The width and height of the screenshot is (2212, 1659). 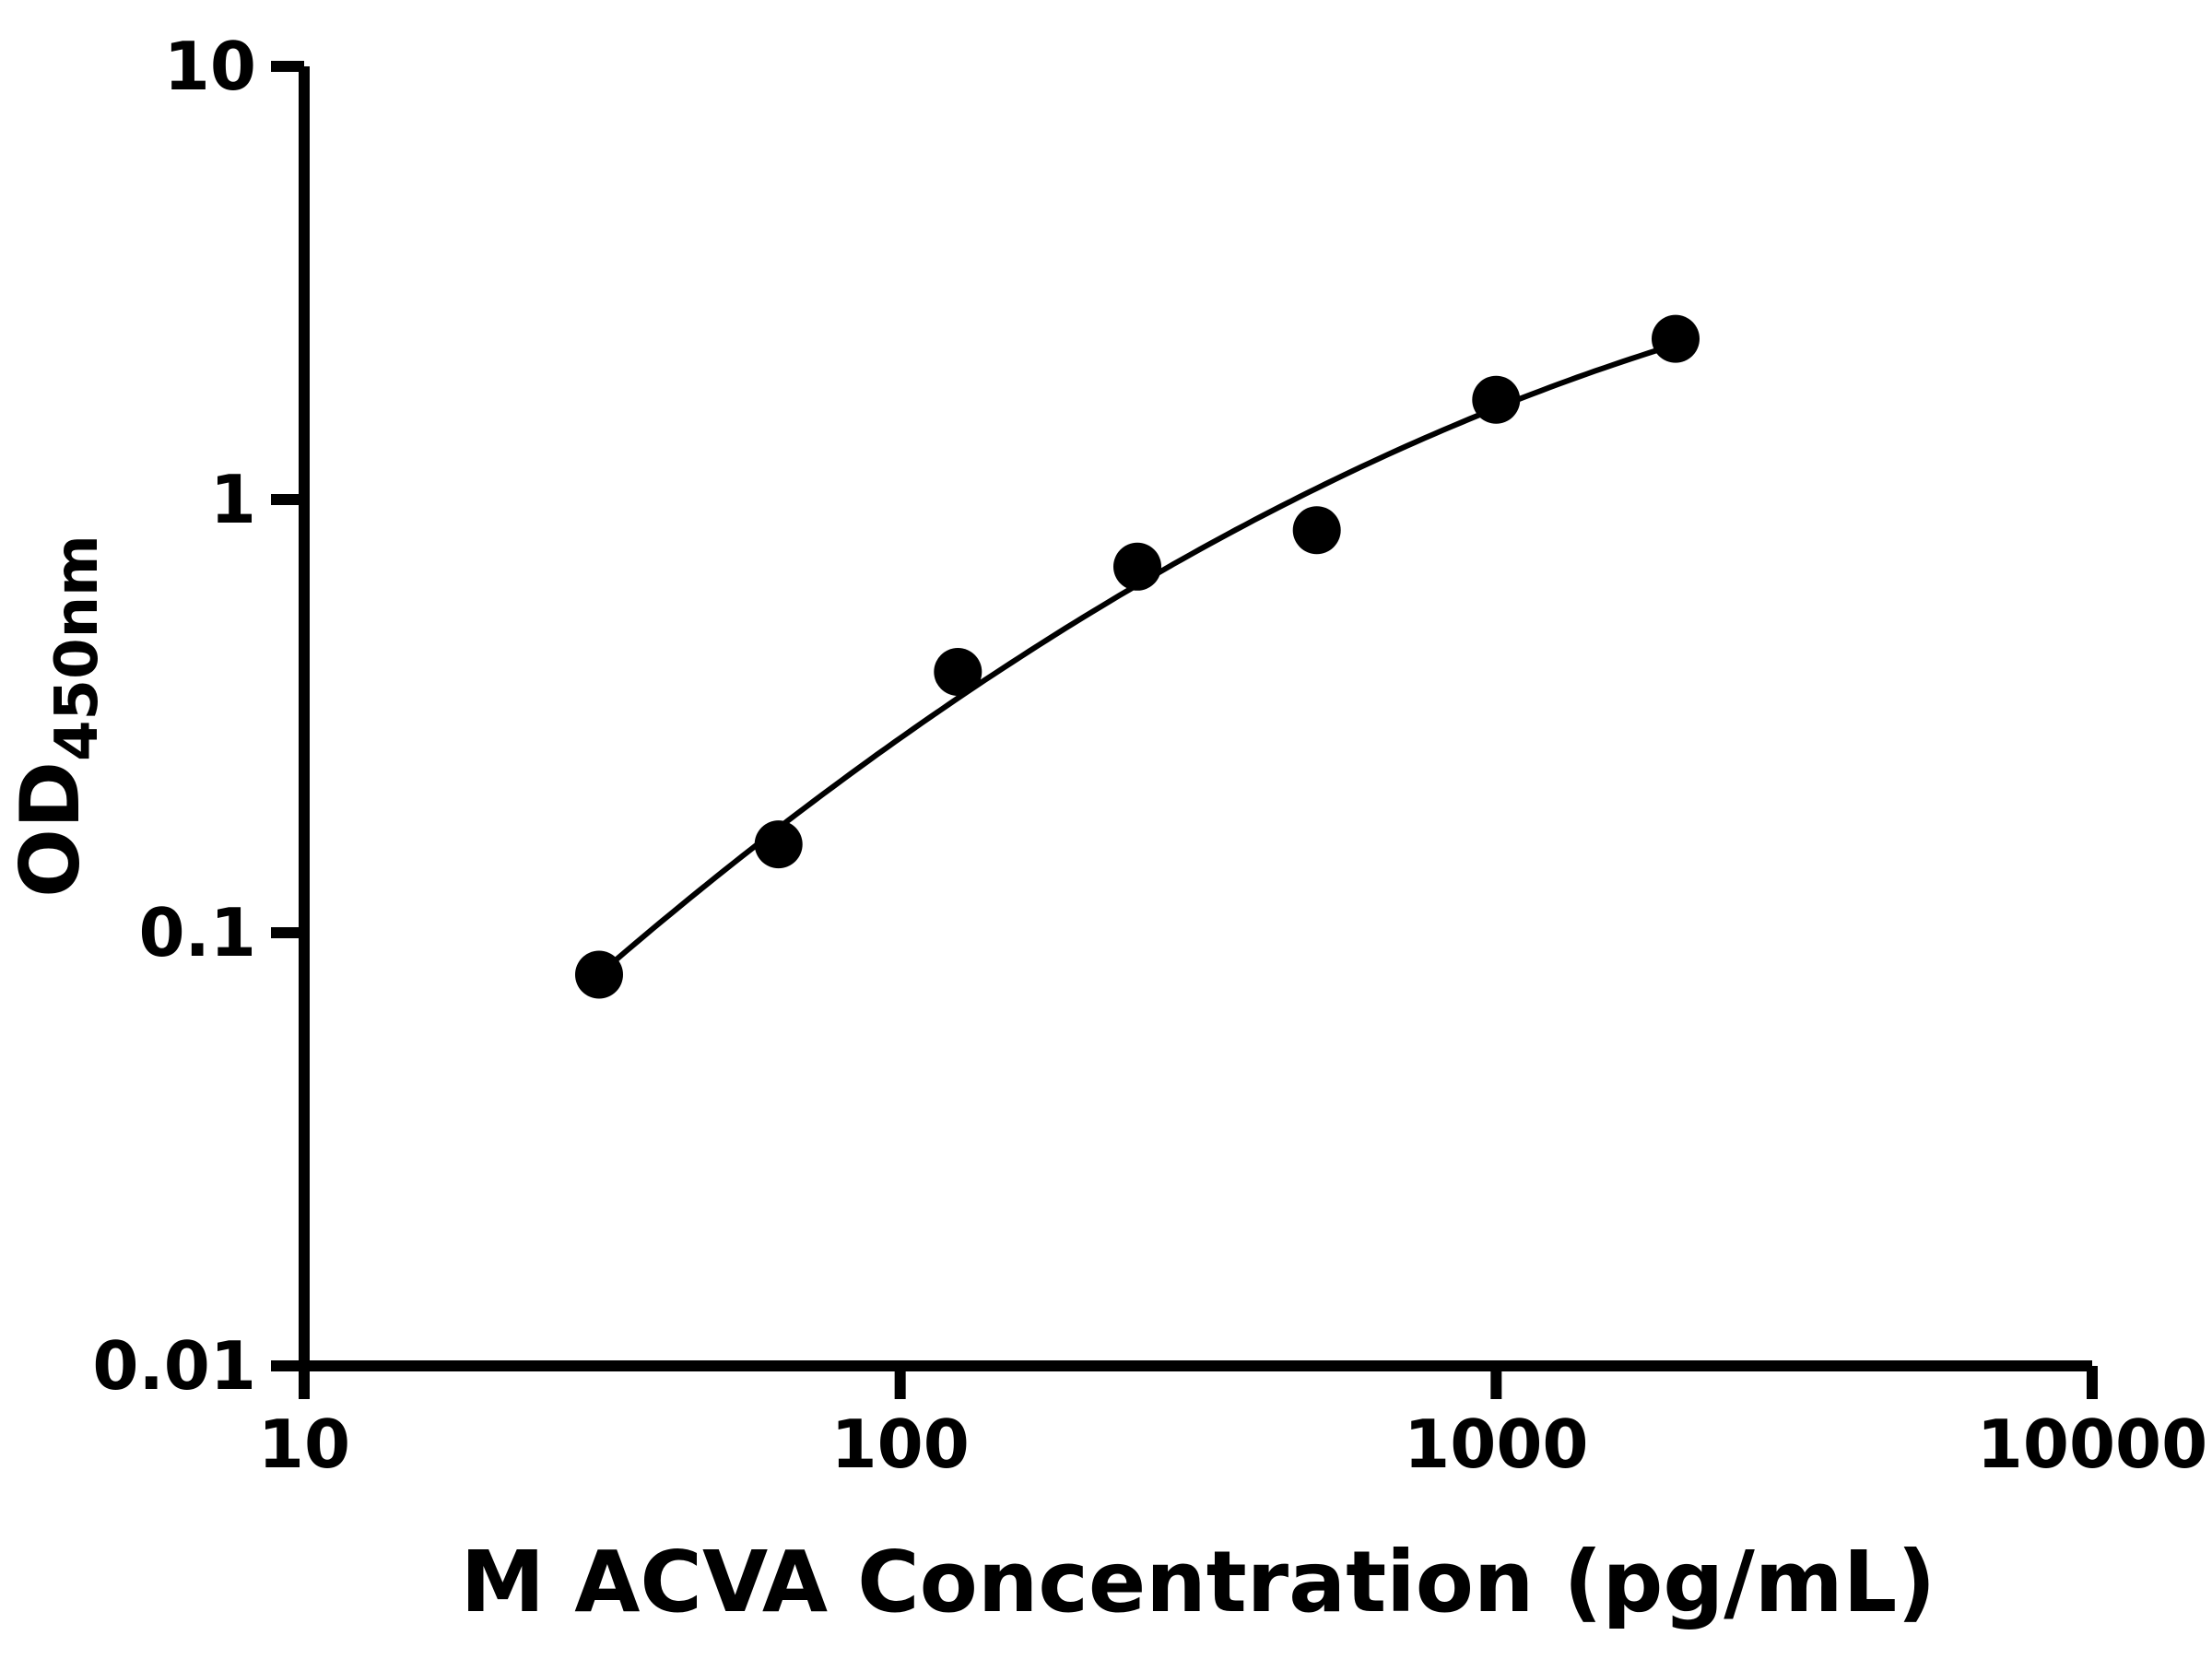 What do you see at coordinates (304, 1444) in the screenshot?
I see `x-axis-tick-label: 10` at bounding box center [304, 1444].